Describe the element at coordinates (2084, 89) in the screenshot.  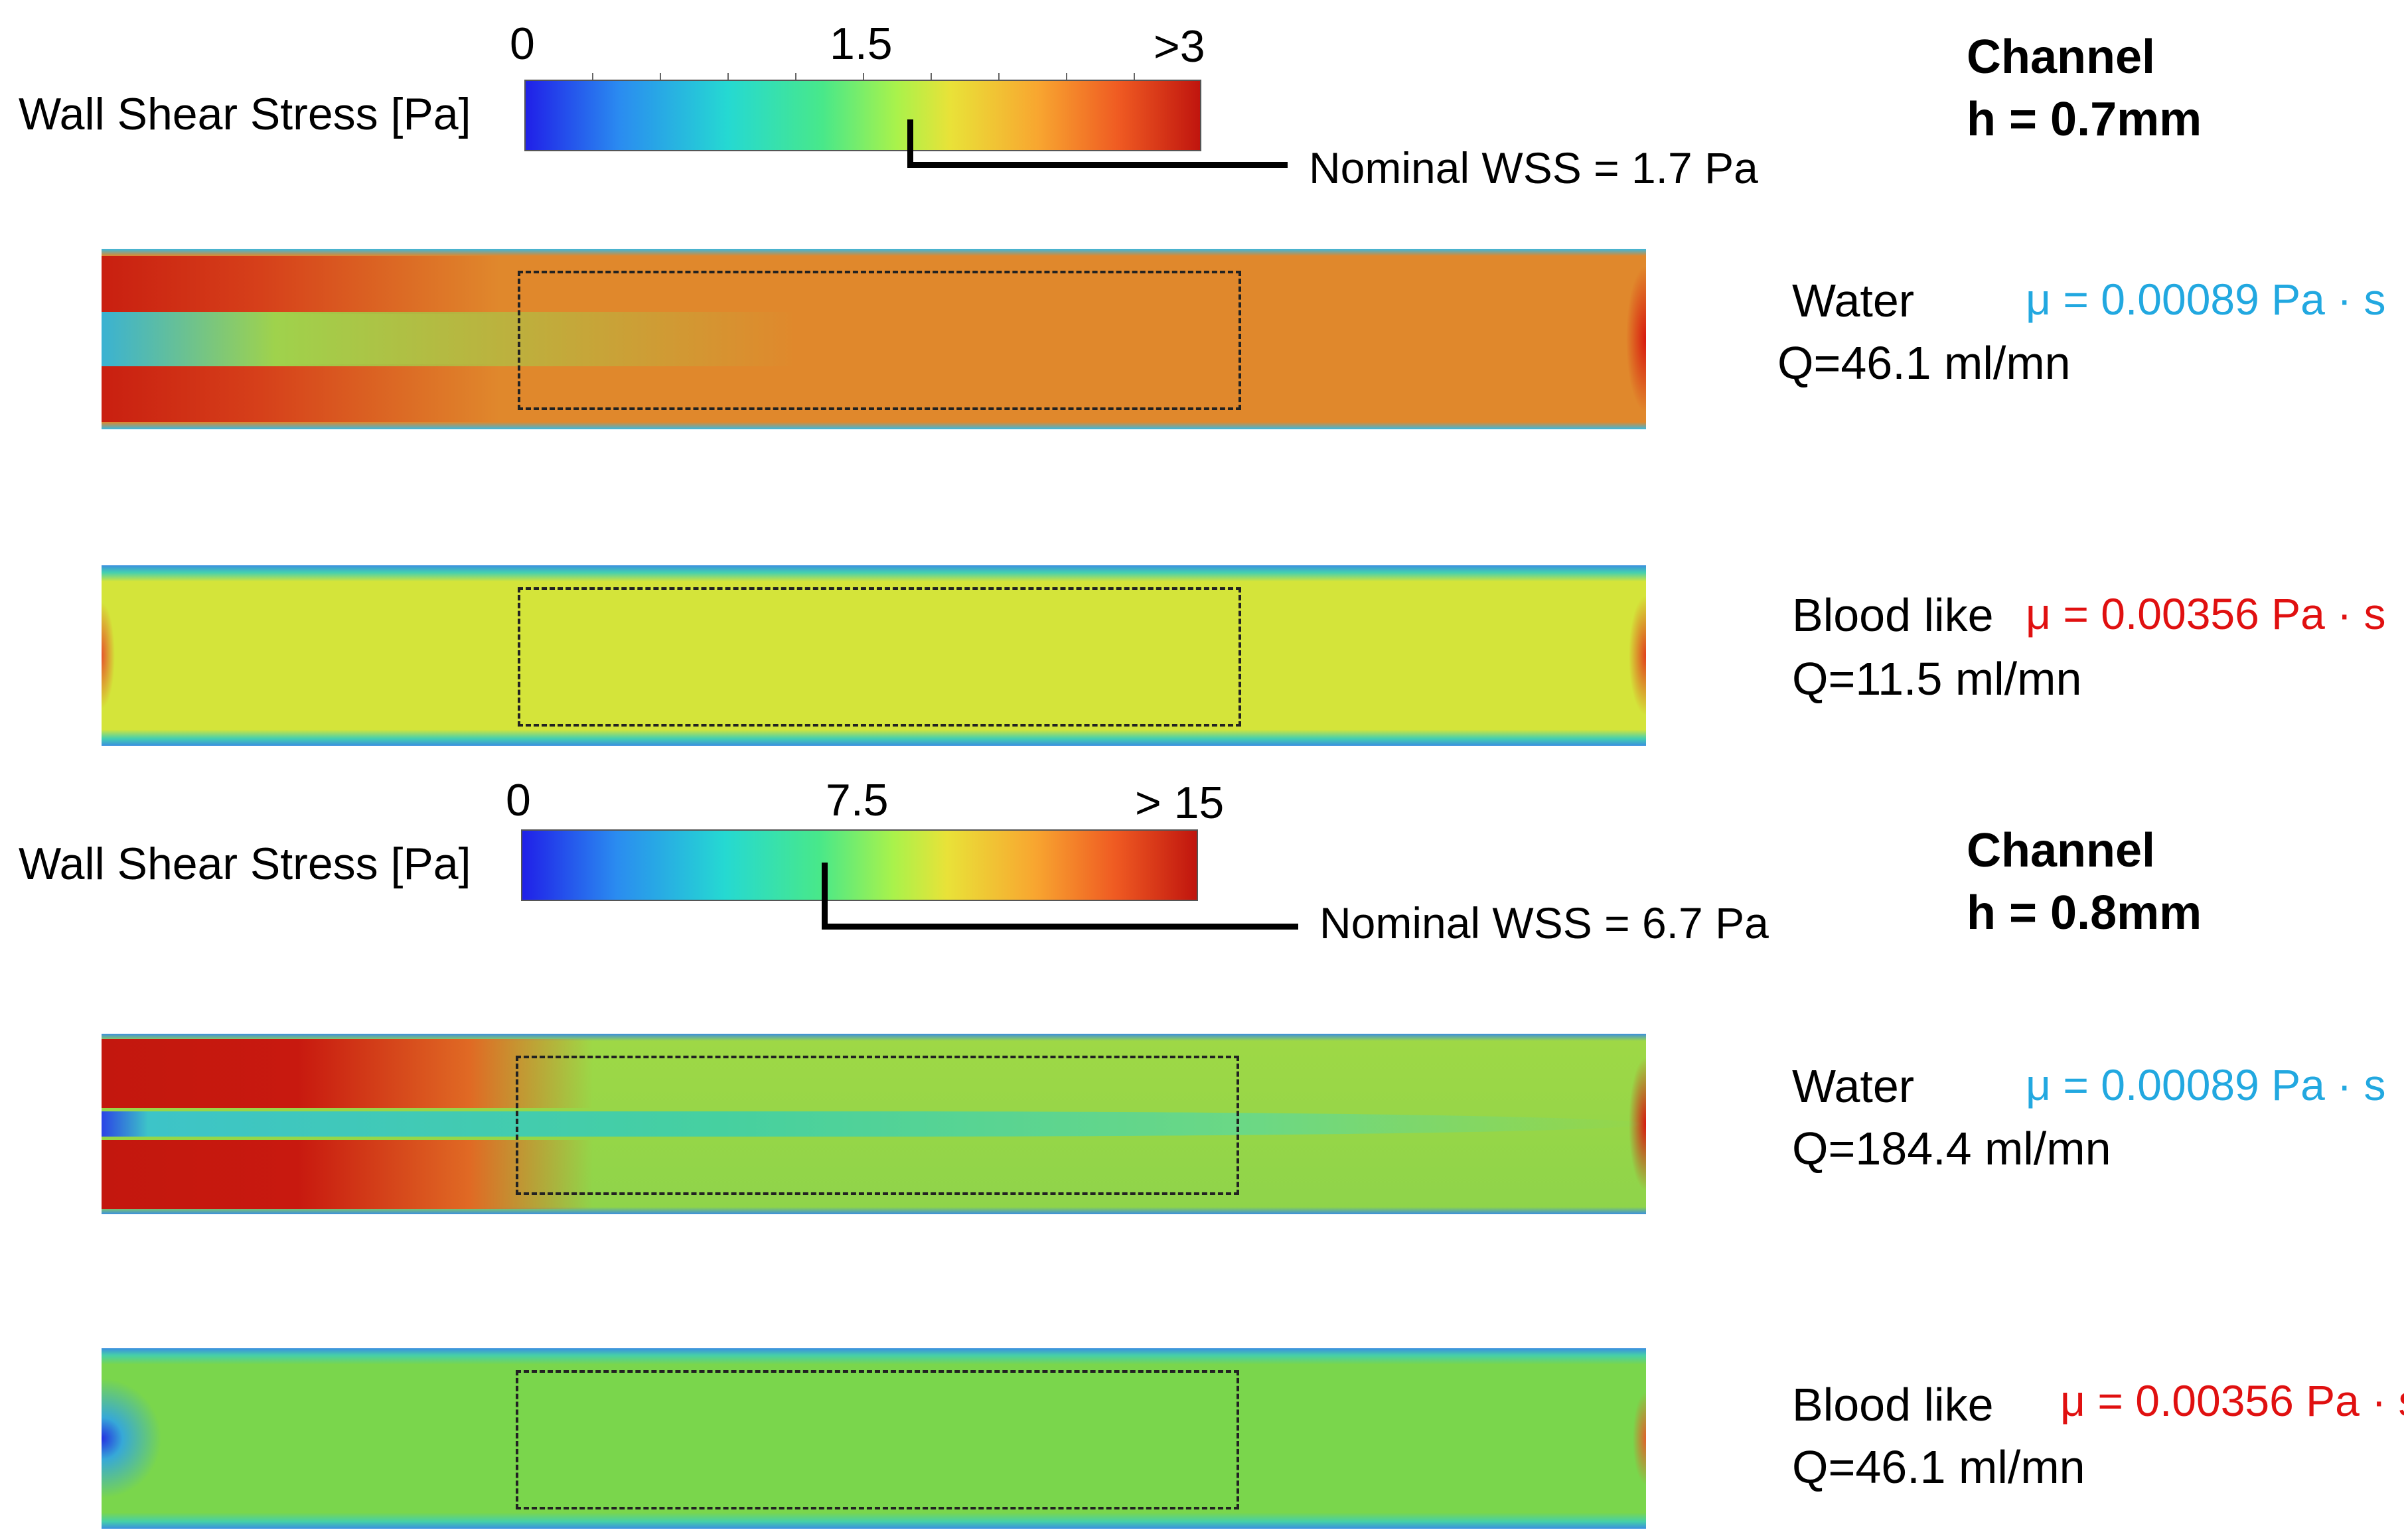
I see `channel-heading-top: Channel h = 0.7mm` at that location.